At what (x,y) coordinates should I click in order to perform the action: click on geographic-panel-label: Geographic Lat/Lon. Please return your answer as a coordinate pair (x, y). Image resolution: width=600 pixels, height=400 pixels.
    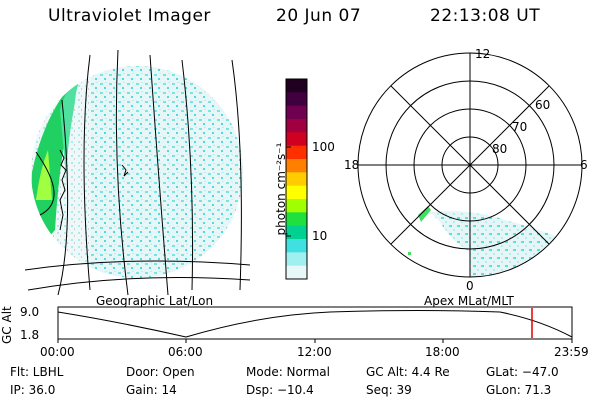
    Looking at the image, I should click on (155, 301).